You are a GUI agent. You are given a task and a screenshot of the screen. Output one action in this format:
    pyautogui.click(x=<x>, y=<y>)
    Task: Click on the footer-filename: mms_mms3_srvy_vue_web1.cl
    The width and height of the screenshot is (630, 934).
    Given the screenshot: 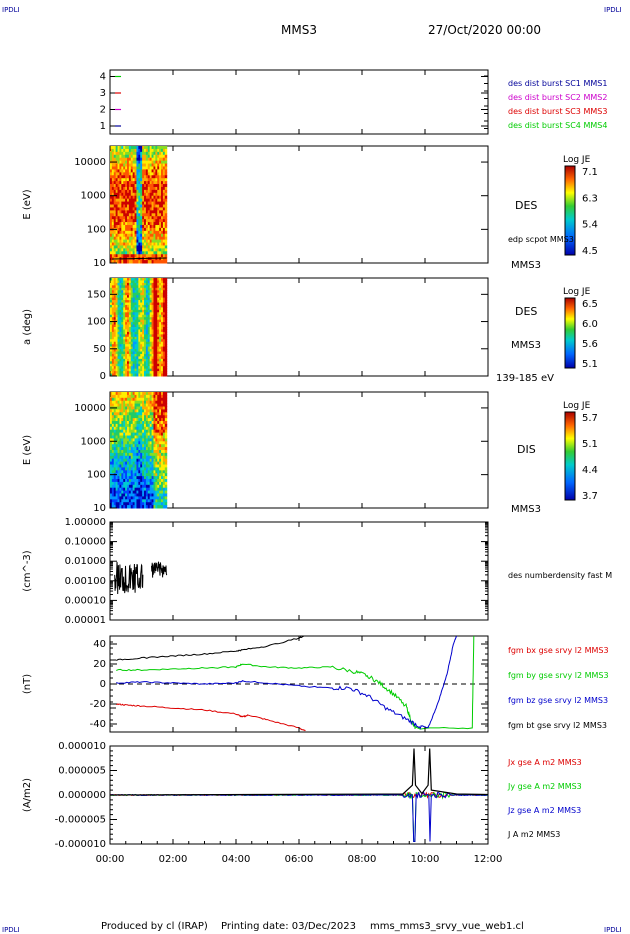 What is the action you would take?
    pyautogui.click(x=447, y=926)
    